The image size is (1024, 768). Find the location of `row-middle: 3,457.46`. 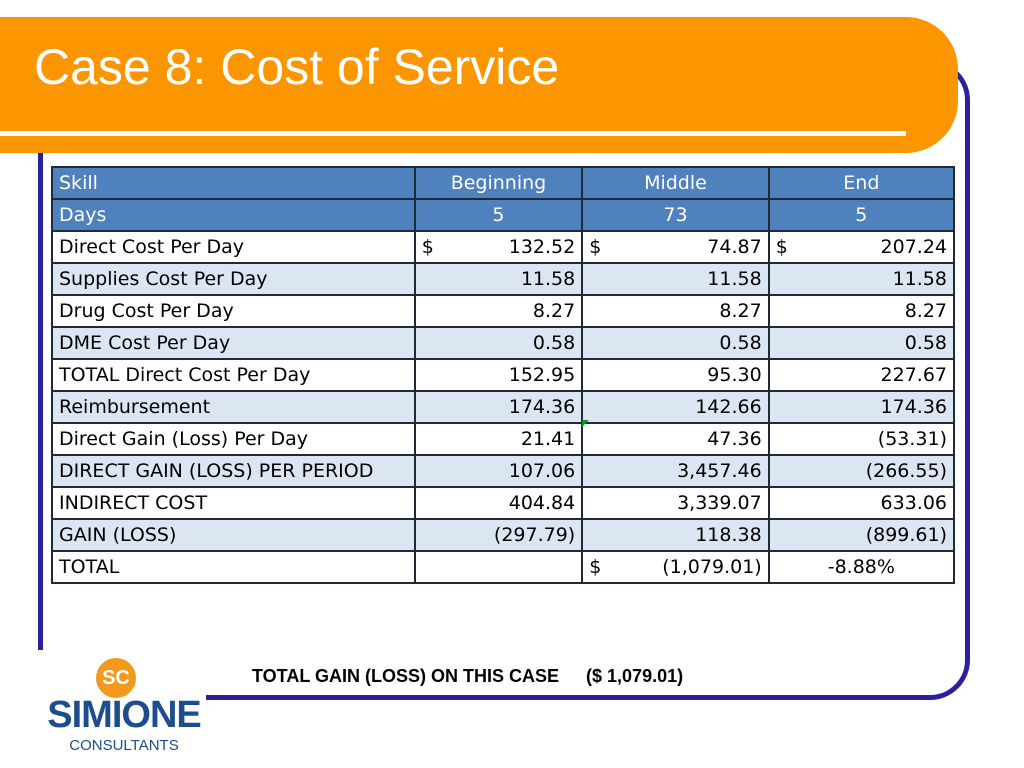

row-middle: 3,457.46 is located at coordinates (675, 471).